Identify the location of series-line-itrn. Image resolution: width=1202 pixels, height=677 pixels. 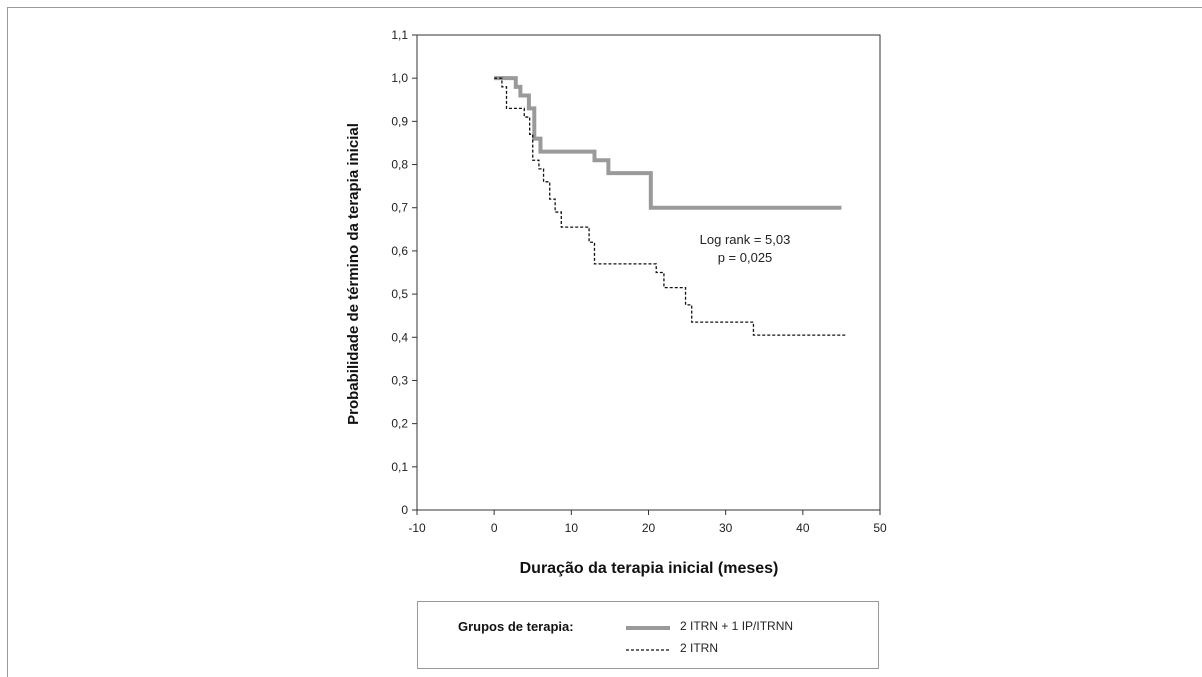
(670, 206).